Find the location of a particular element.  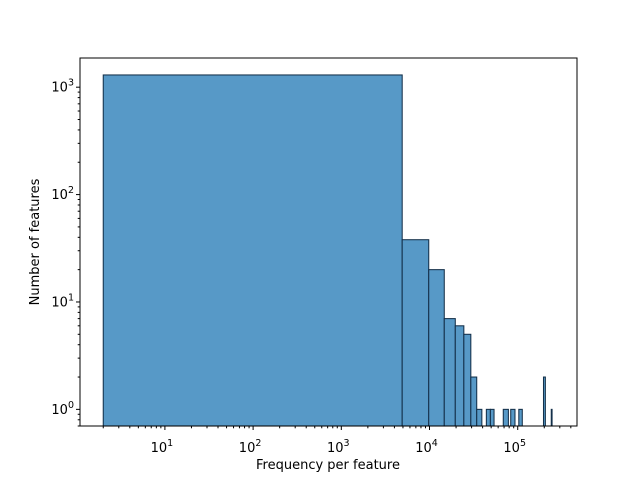

x-tick-label: 10¹ is located at coordinates (162, 447).